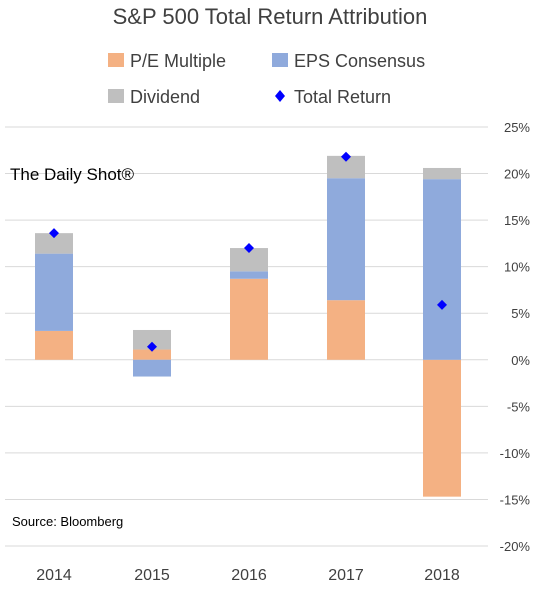 This screenshot has height=600, width=541. I want to click on bar-p-e-multiple-2017, so click(346, 330).